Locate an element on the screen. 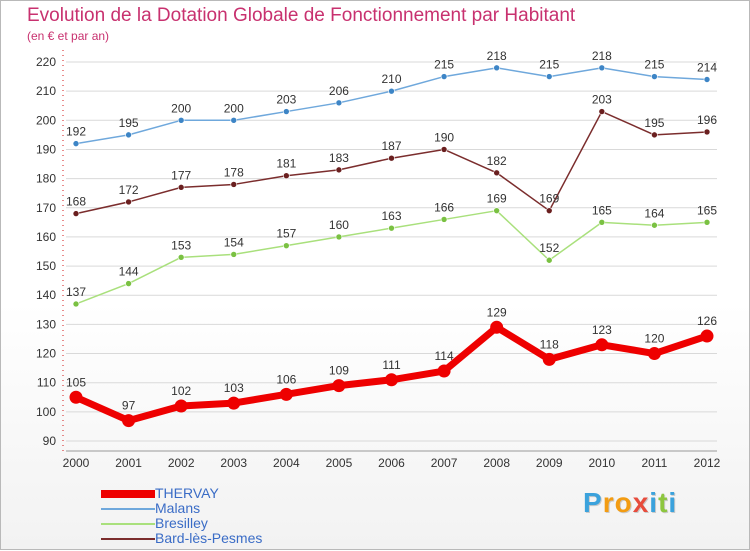 The width and height of the screenshot is (750, 551). x-tick-label: 2002 is located at coordinates (181, 463).